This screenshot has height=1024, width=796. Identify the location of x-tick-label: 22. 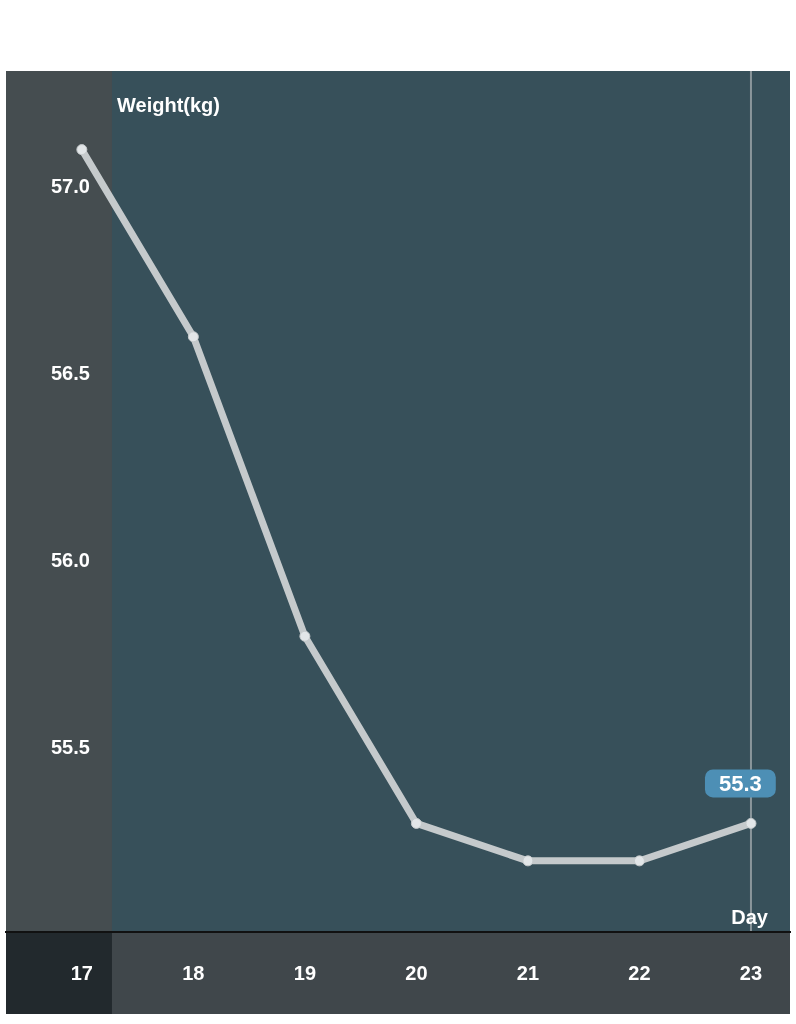
(639, 972).